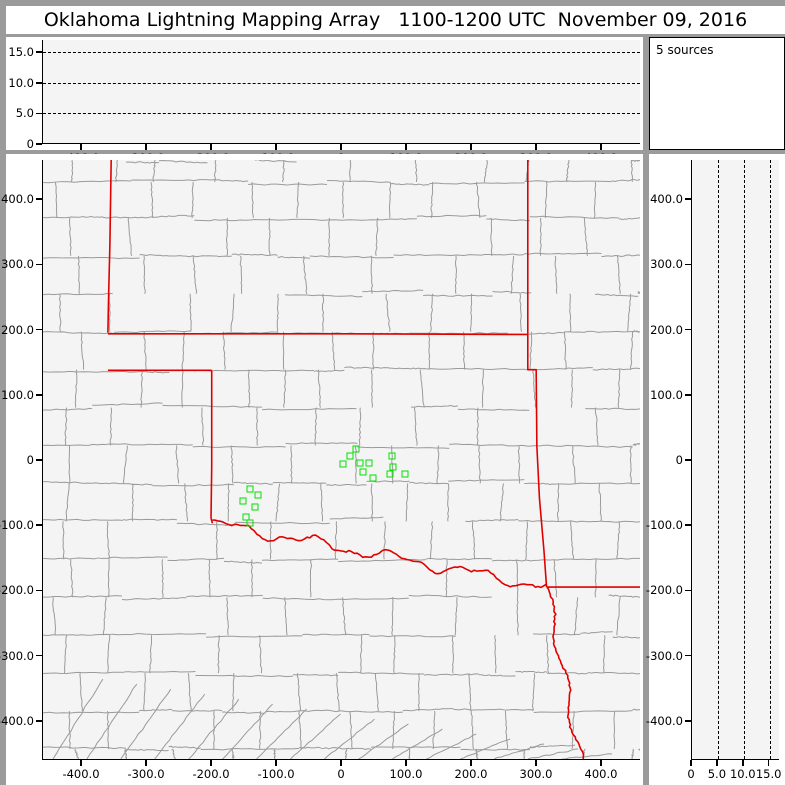 The width and height of the screenshot is (785, 785). I want to click on axis-label-y: 200.0, so click(17, 329).